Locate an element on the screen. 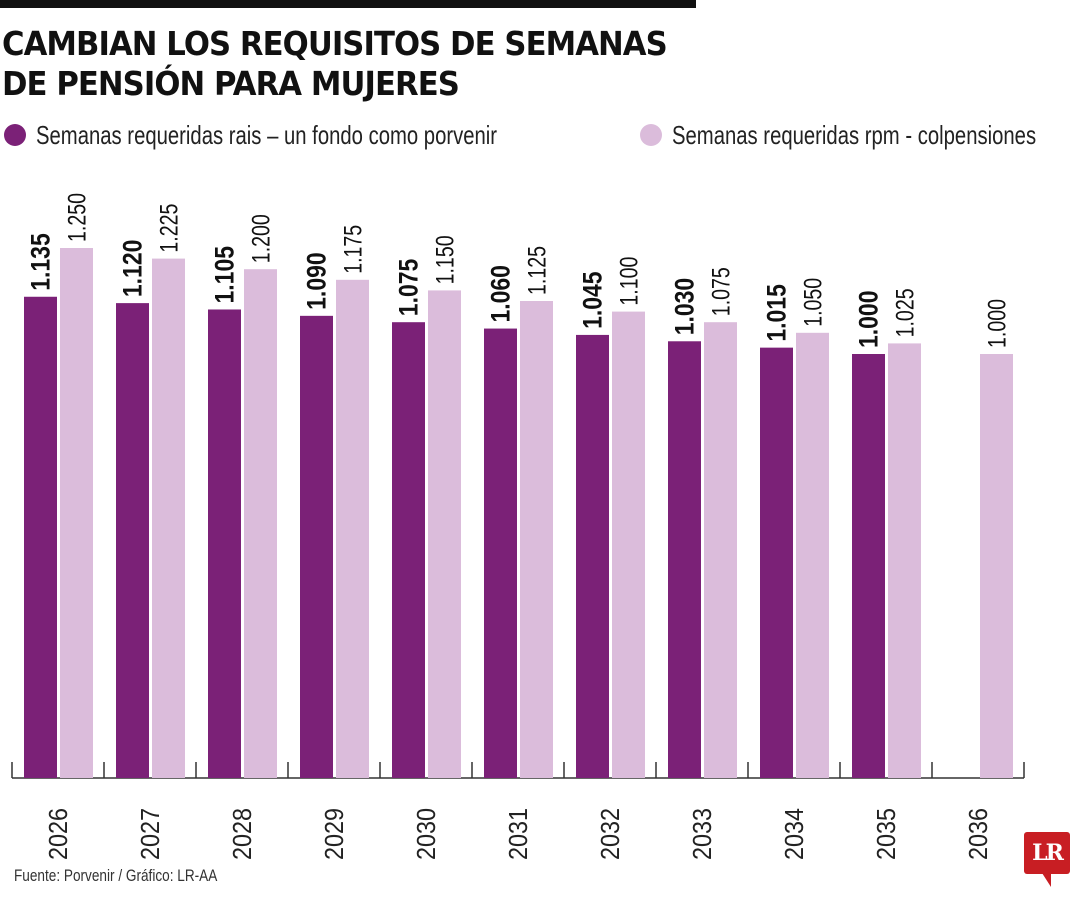  x-tick-label-2028: 2028 is located at coordinates (242, 834).